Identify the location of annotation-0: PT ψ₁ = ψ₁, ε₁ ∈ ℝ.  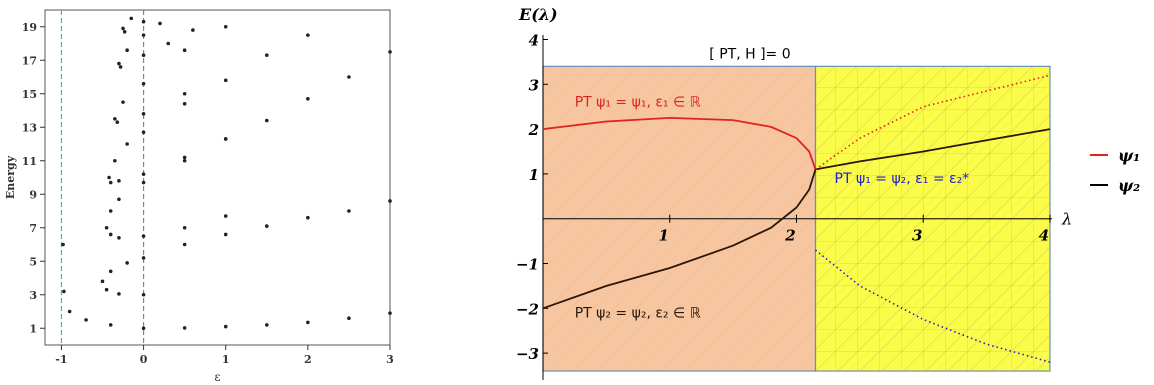
(638, 103).